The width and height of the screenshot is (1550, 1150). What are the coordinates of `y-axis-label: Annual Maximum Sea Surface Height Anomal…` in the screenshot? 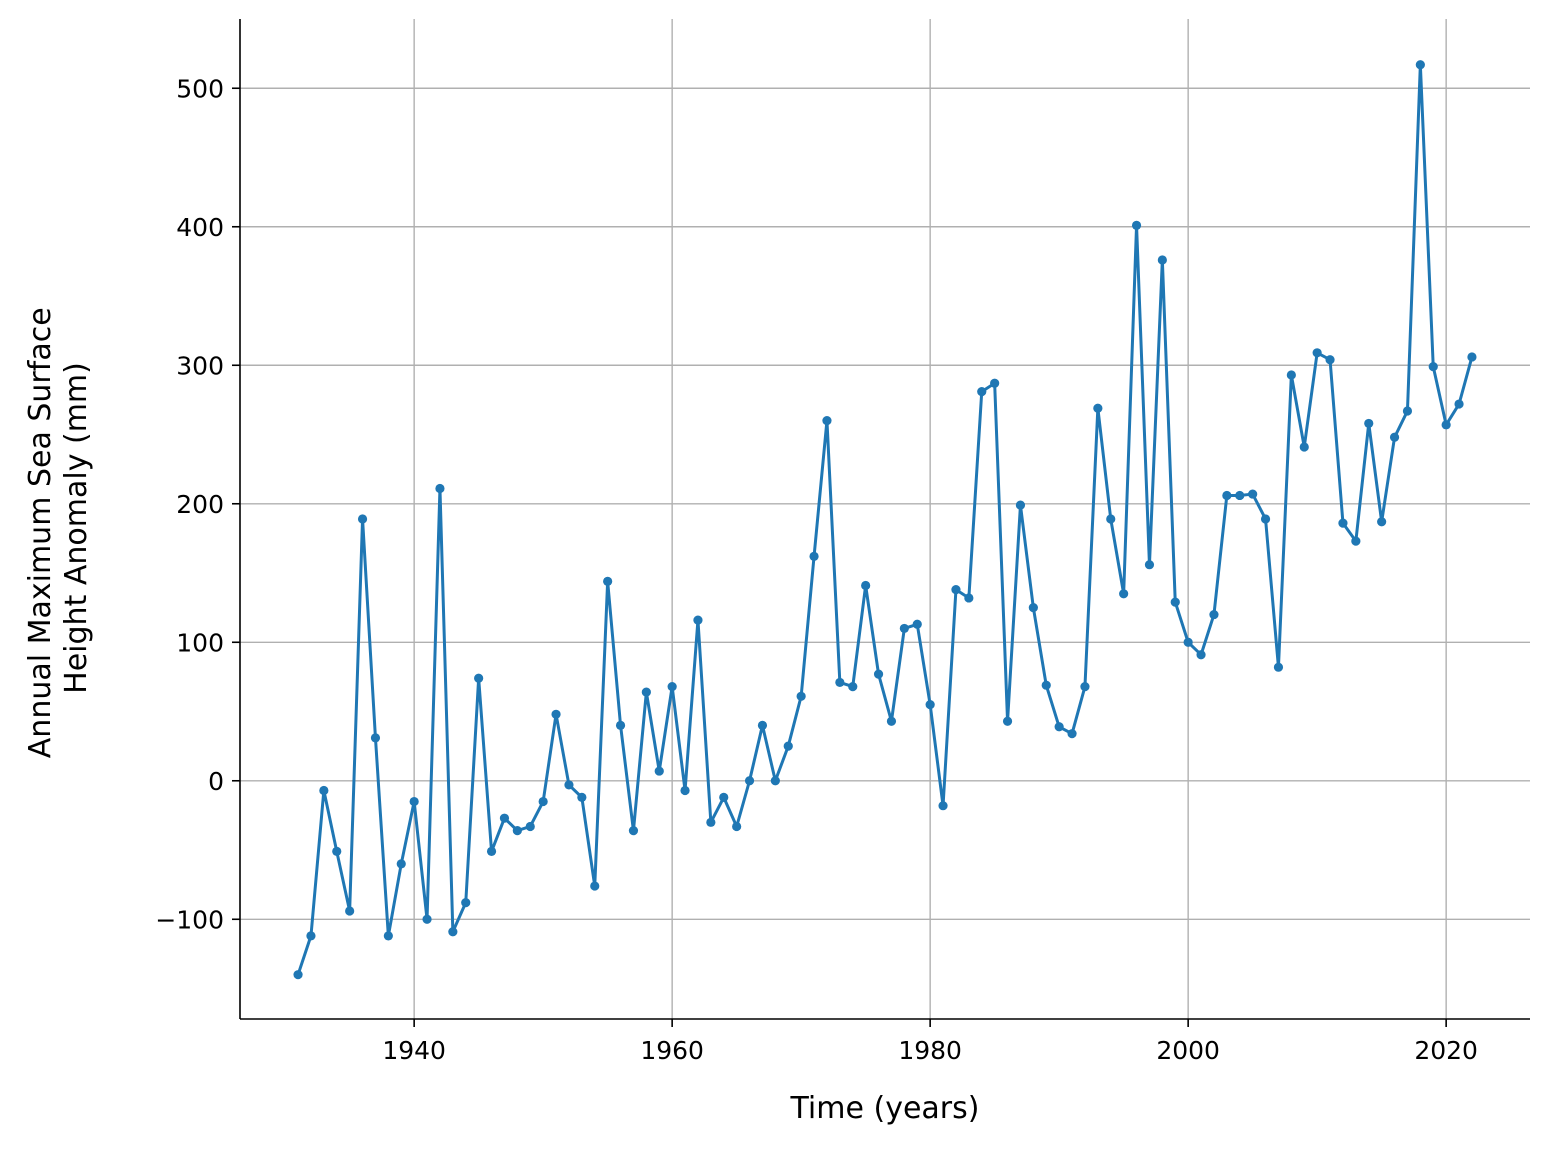 It's located at (58, 528).